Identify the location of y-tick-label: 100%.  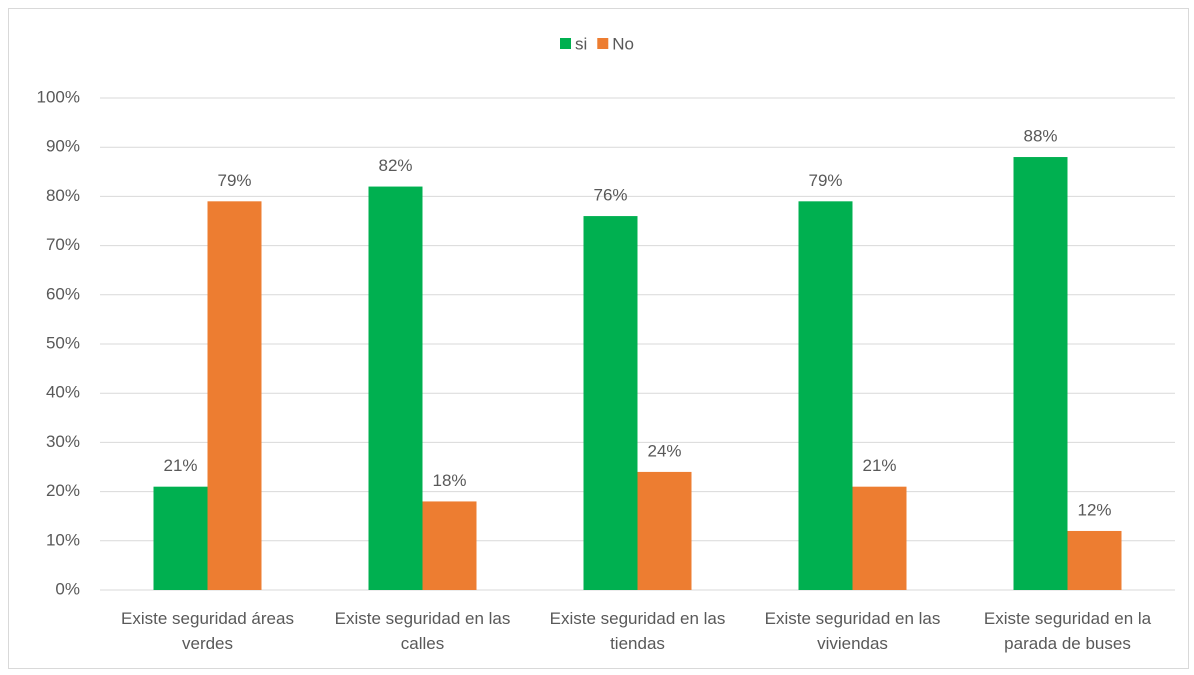
(58, 96).